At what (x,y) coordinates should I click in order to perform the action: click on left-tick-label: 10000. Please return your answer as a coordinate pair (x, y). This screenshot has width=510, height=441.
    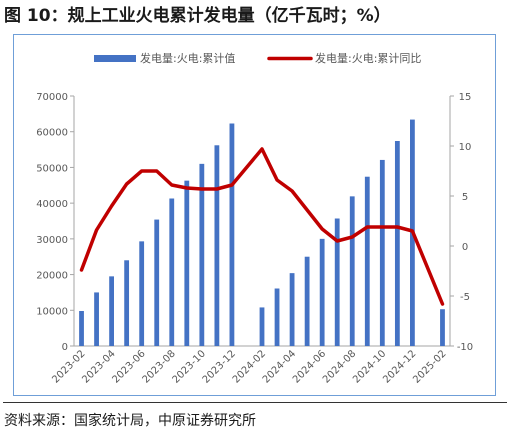
    Looking at the image, I should click on (52, 311).